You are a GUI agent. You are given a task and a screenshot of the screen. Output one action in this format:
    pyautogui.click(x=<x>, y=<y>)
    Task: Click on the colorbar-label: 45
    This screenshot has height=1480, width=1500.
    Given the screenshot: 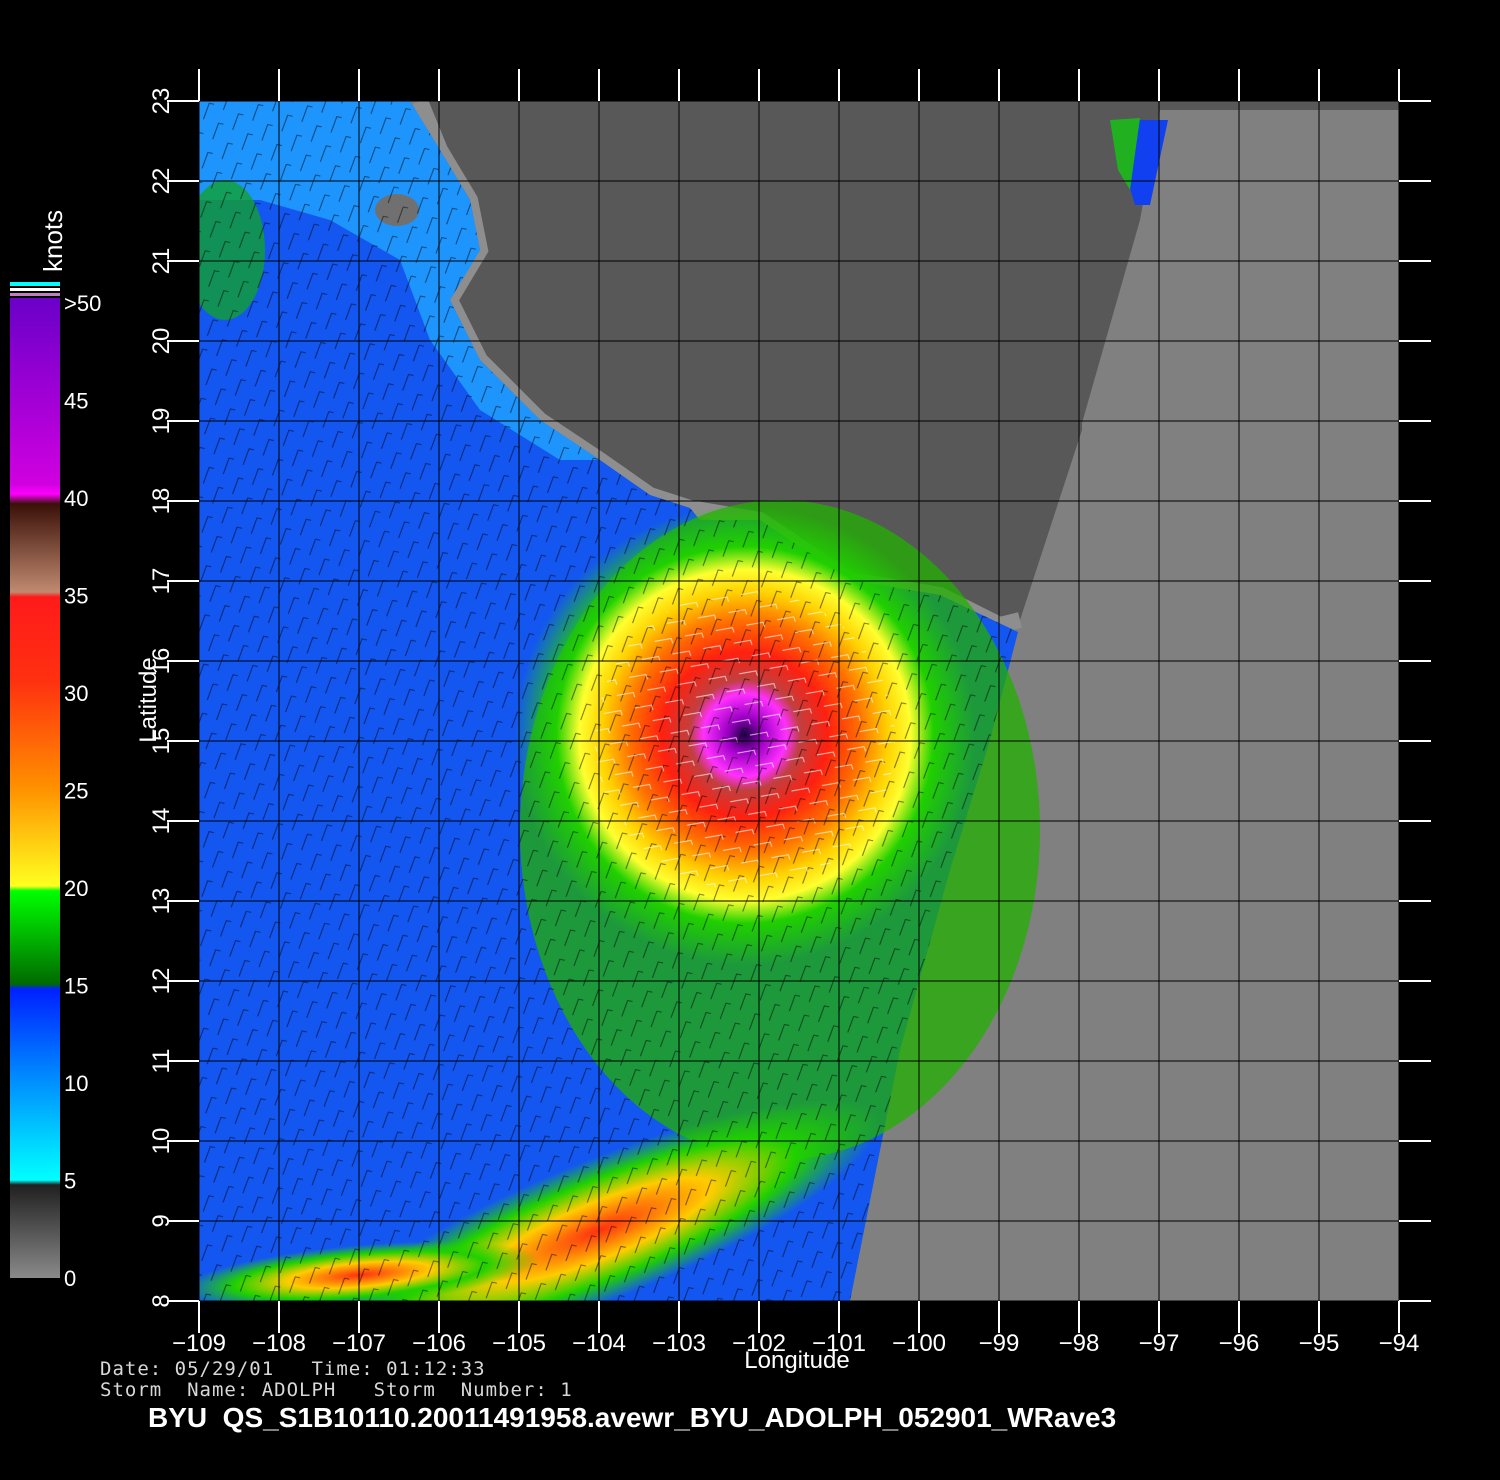 What is the action you would take?
    pyautogui.click(x=76, y=401)
    